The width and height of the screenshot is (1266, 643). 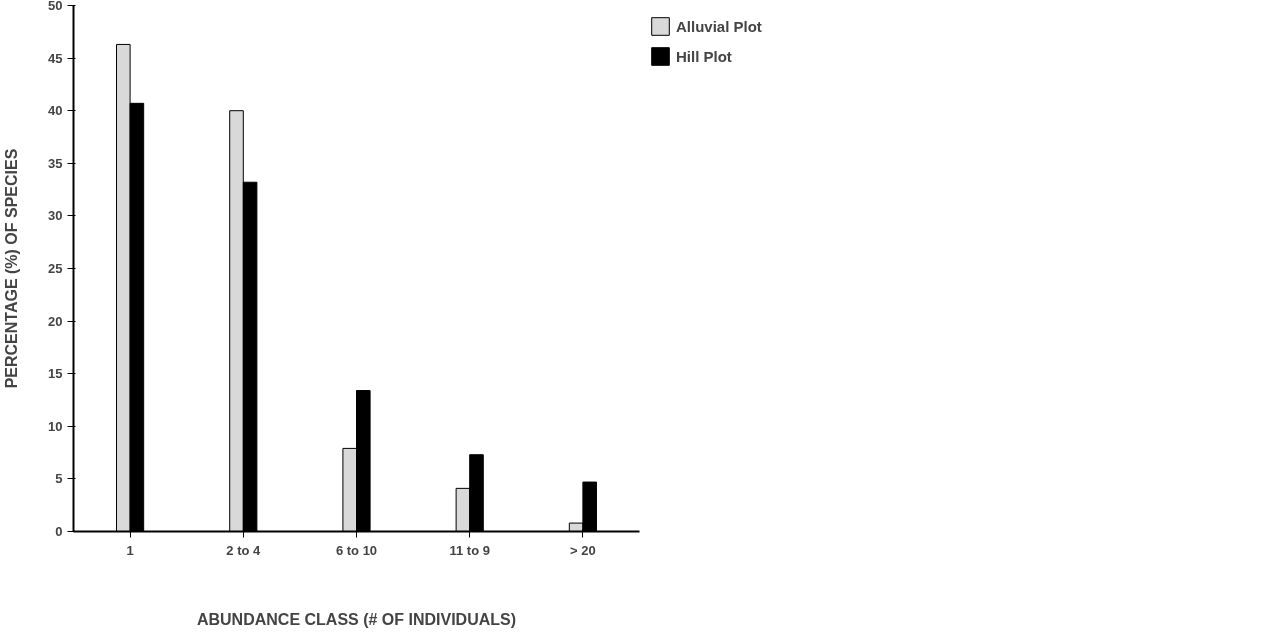 I want to click on x-tick-label: 6 to 10, so click(x=356, y=550).